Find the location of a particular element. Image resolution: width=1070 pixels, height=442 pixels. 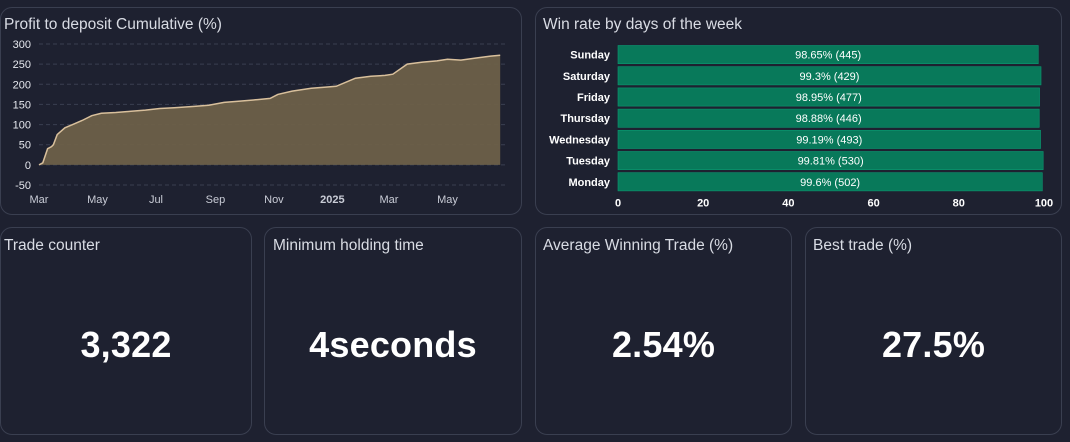

avg-winning-title: Average Winning Trade (%) is located at coordinates (638, 245).